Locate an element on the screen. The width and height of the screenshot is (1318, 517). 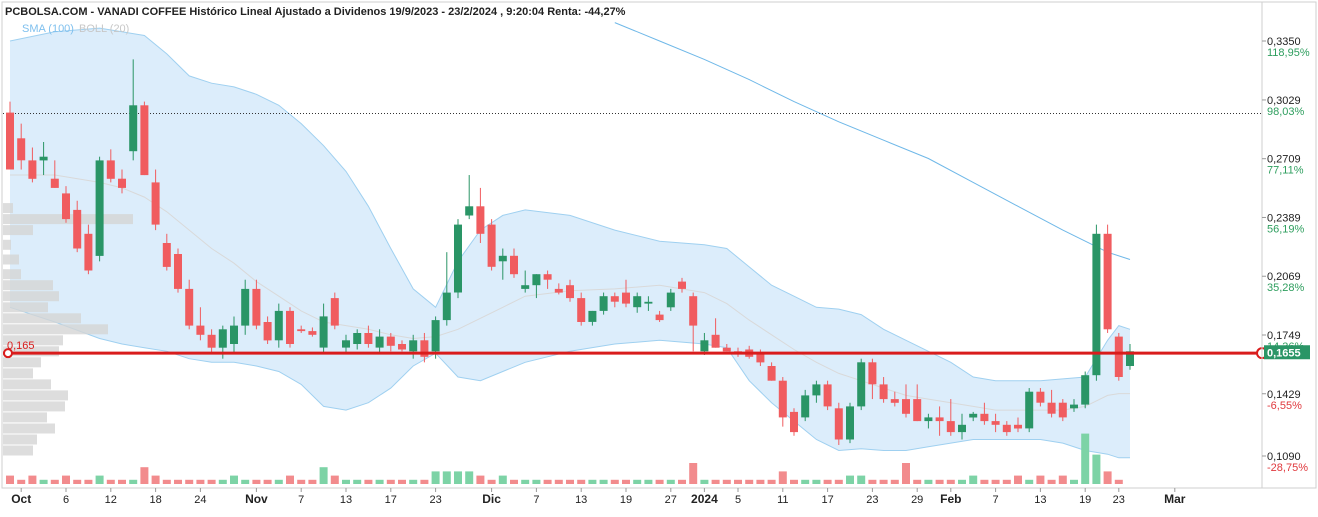
y-tick-price-label: 0,2389 is located at coordinates (1284, 218).